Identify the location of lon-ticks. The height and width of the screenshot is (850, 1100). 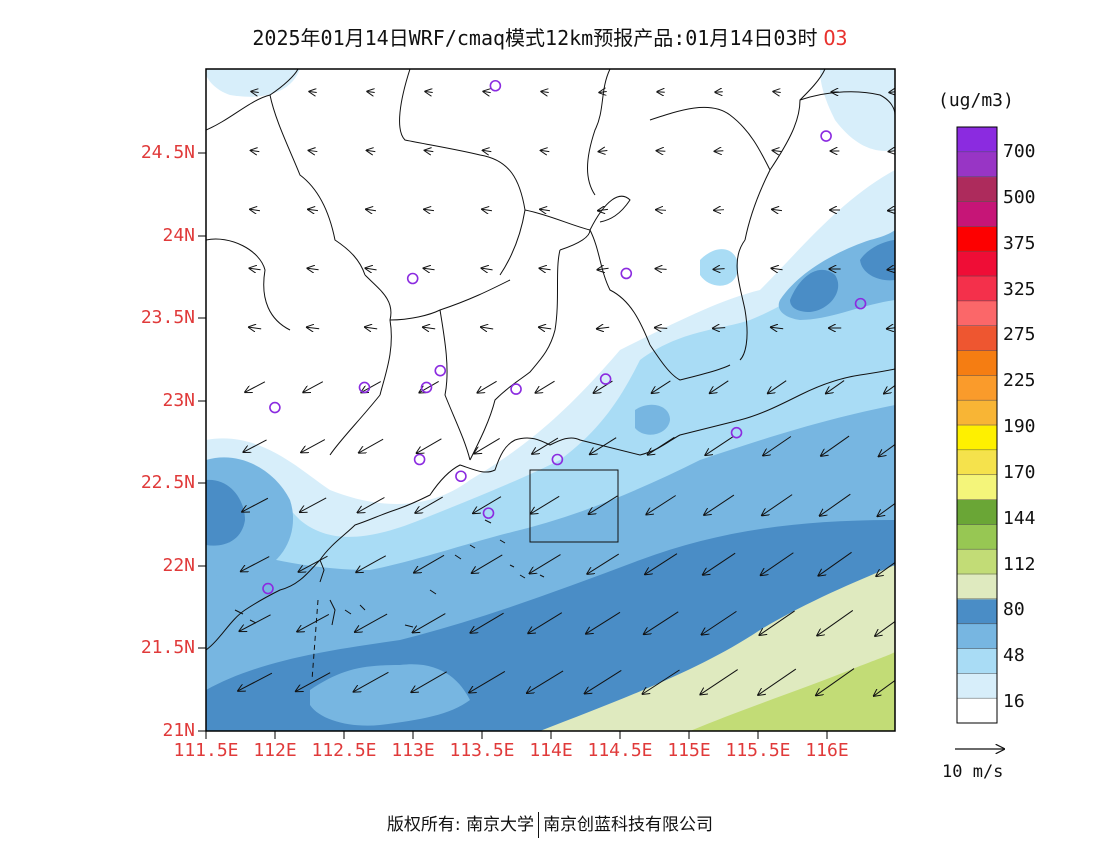
(516, 735).